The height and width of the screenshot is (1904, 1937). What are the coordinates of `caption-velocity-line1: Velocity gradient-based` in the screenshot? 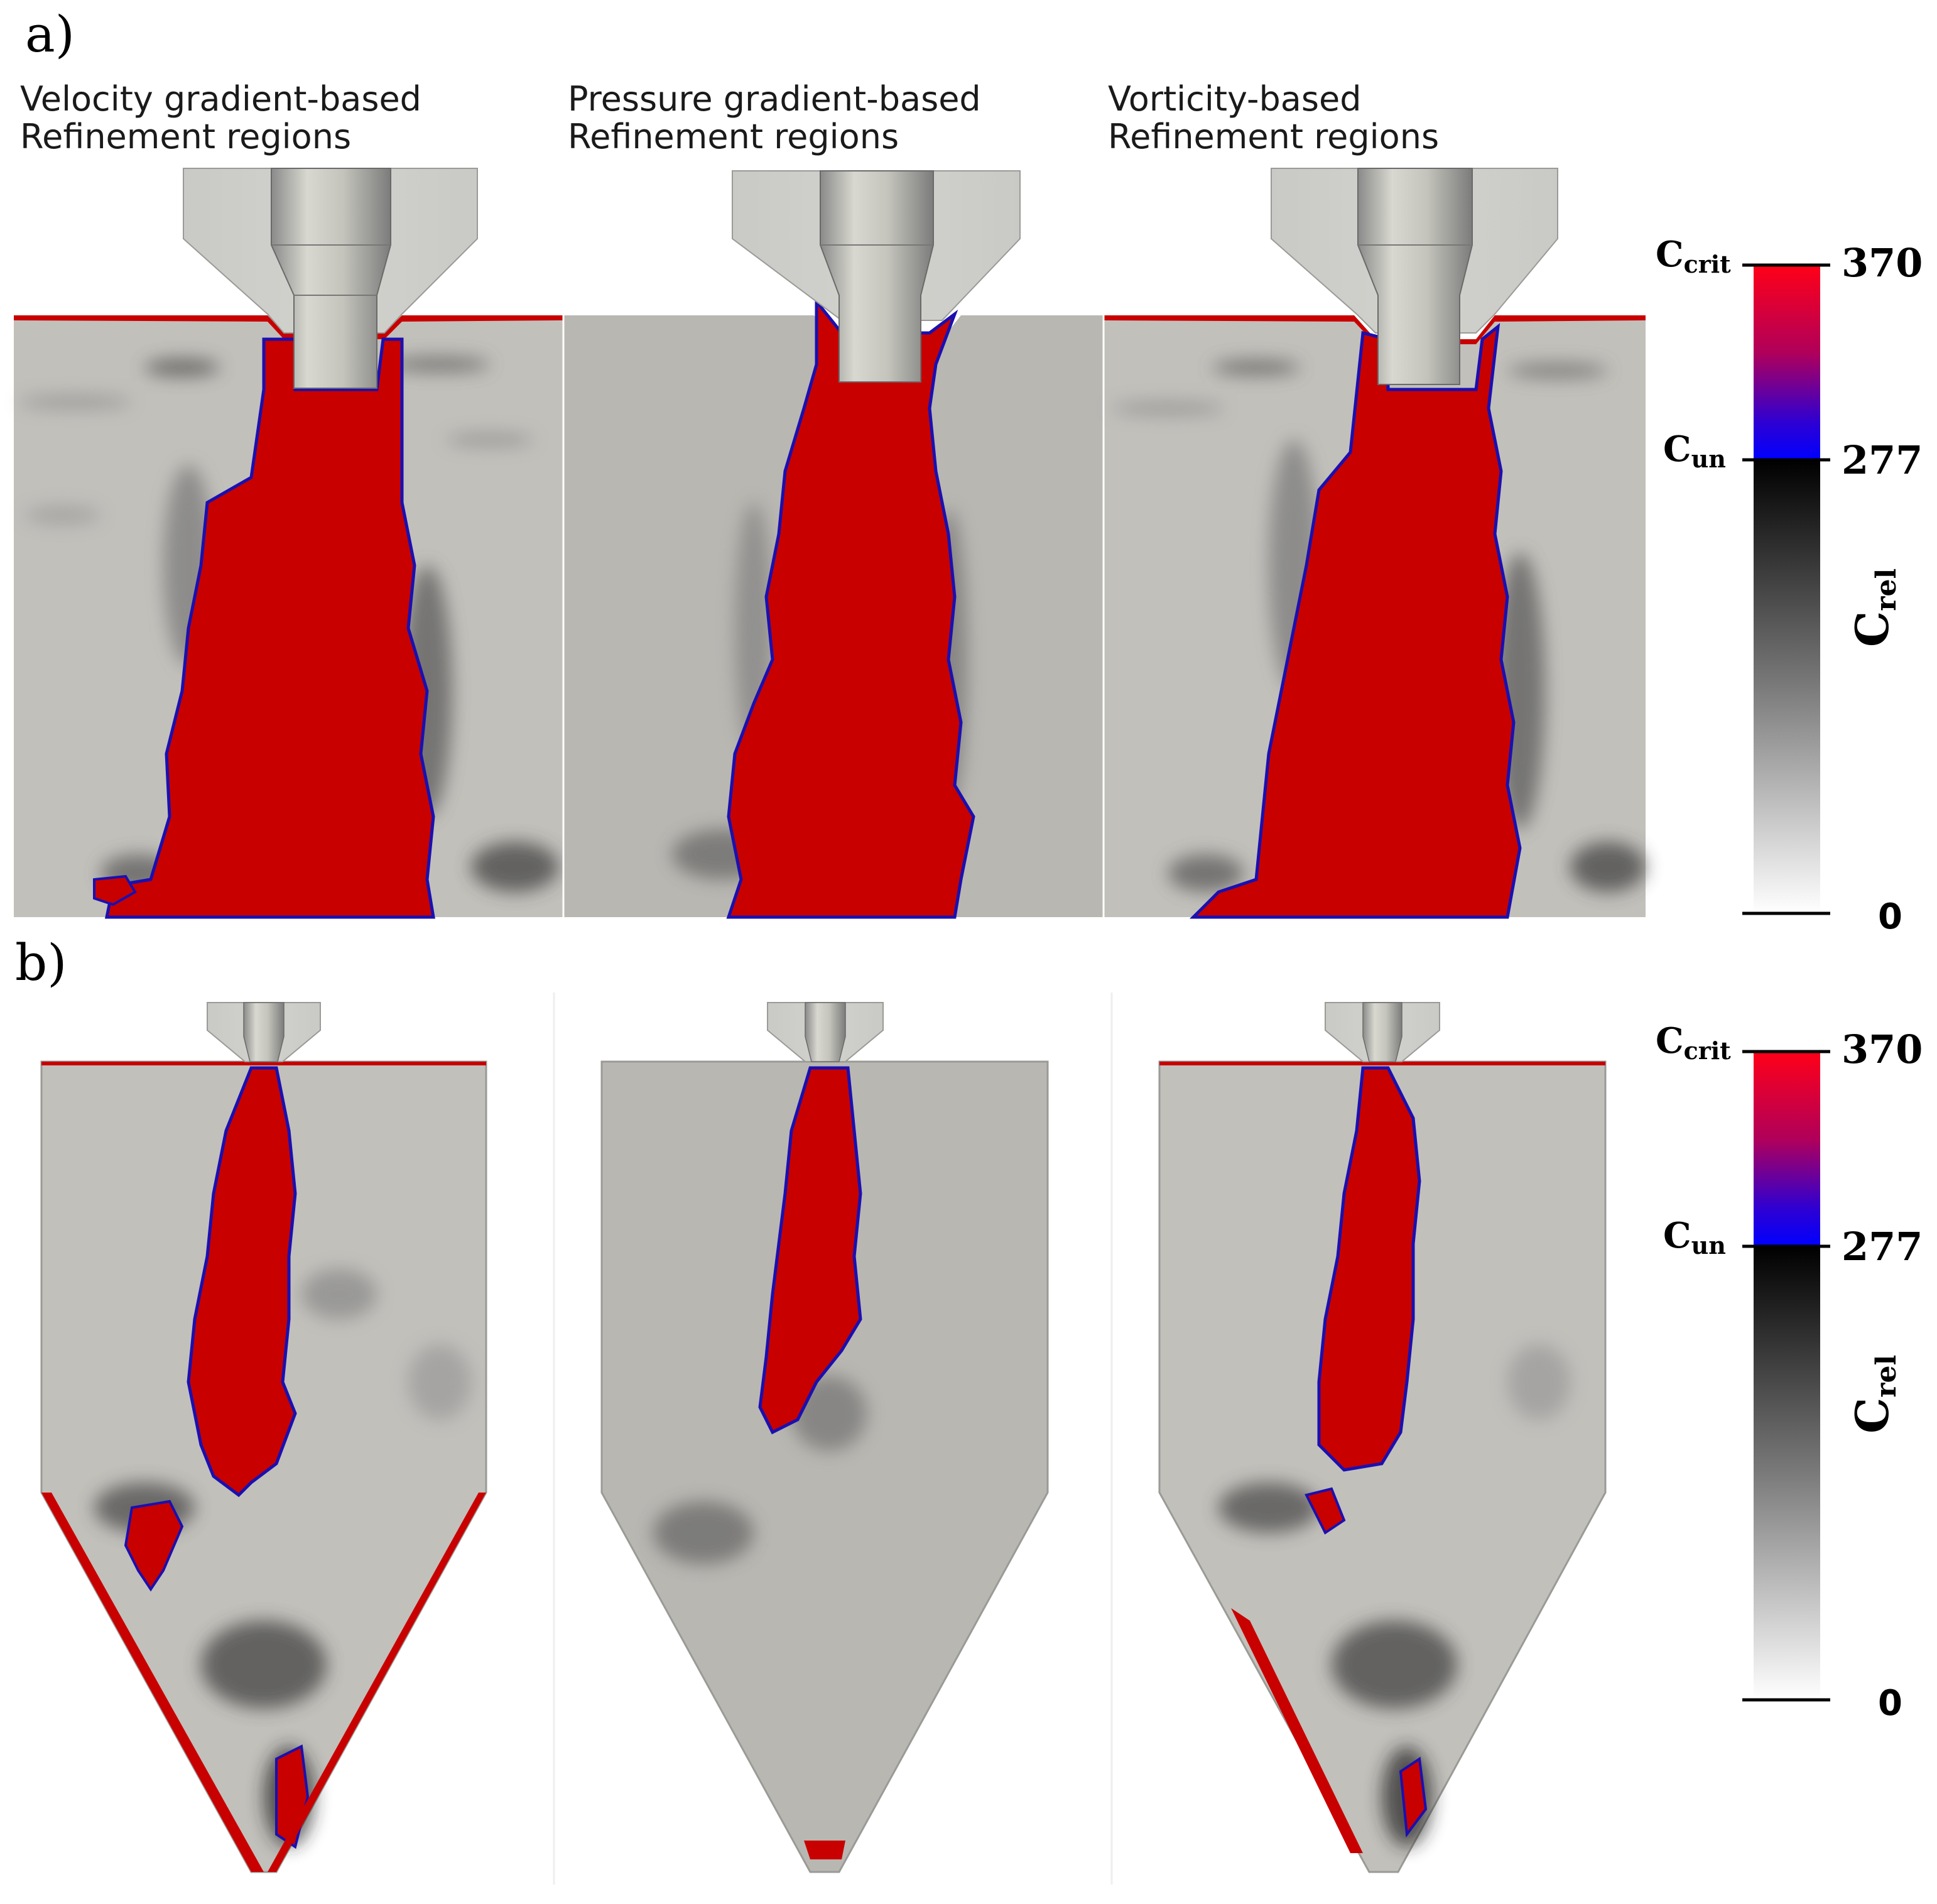 It's located at (220, 99).